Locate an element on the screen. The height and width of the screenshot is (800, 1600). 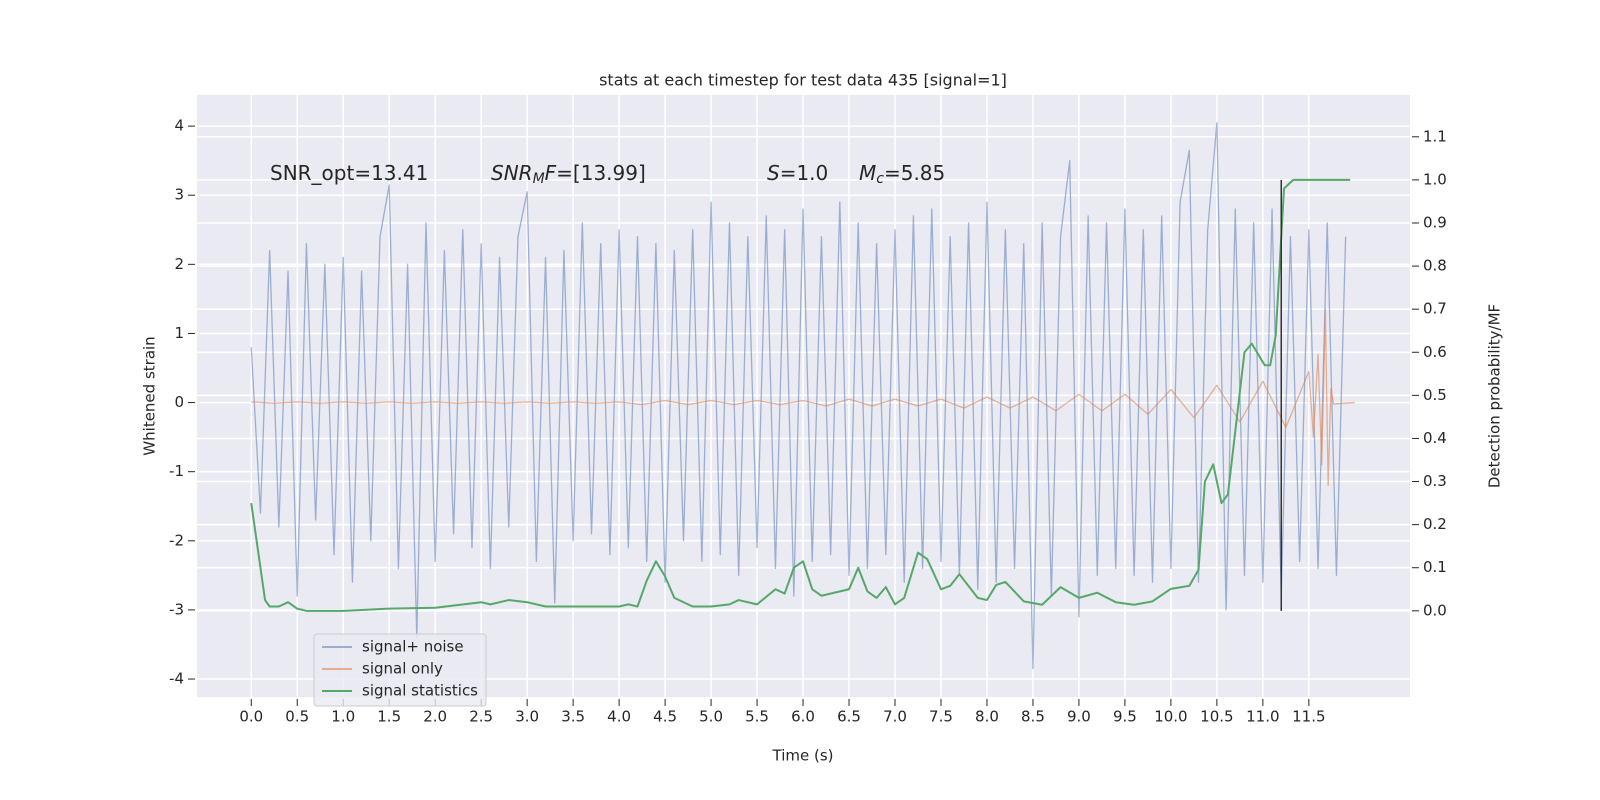
annotation-part: =[13.99] is located at coordinates (601, 173).